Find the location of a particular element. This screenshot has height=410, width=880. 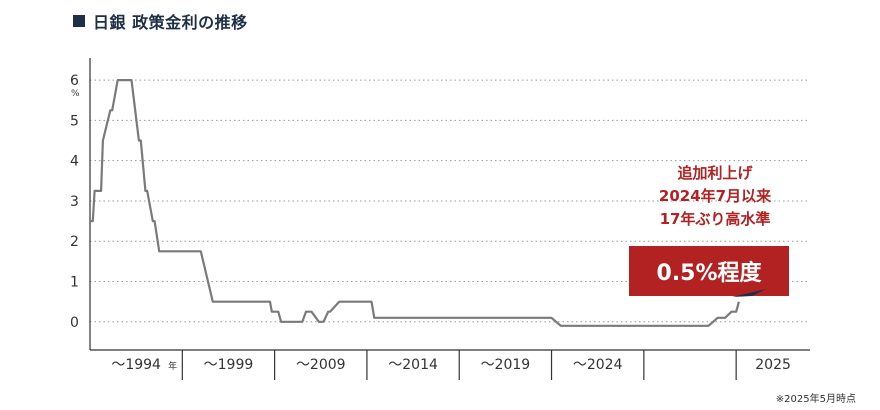

chart-title-row: 日銀 政策金利の推移 is located at coordinates (160, 21).